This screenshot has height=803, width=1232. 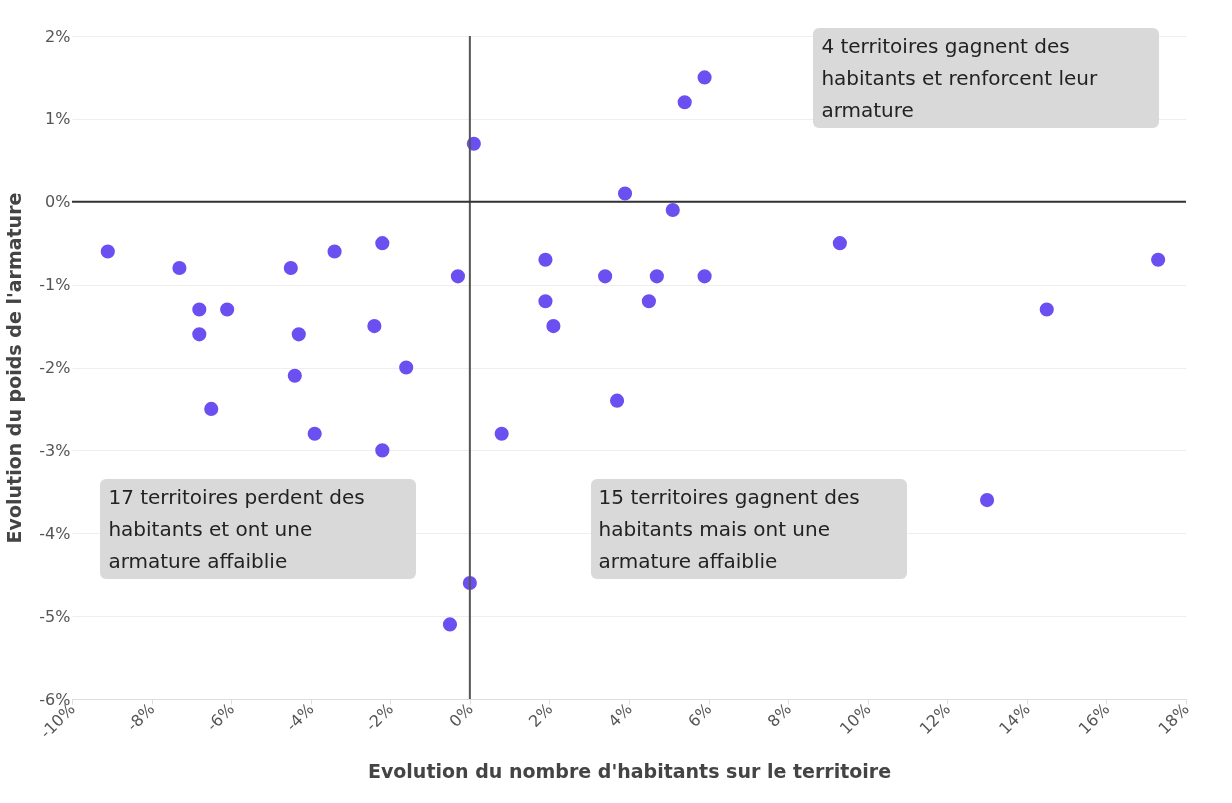 I want to click on x-tick-label: -2%, so click(x=379, y=717).